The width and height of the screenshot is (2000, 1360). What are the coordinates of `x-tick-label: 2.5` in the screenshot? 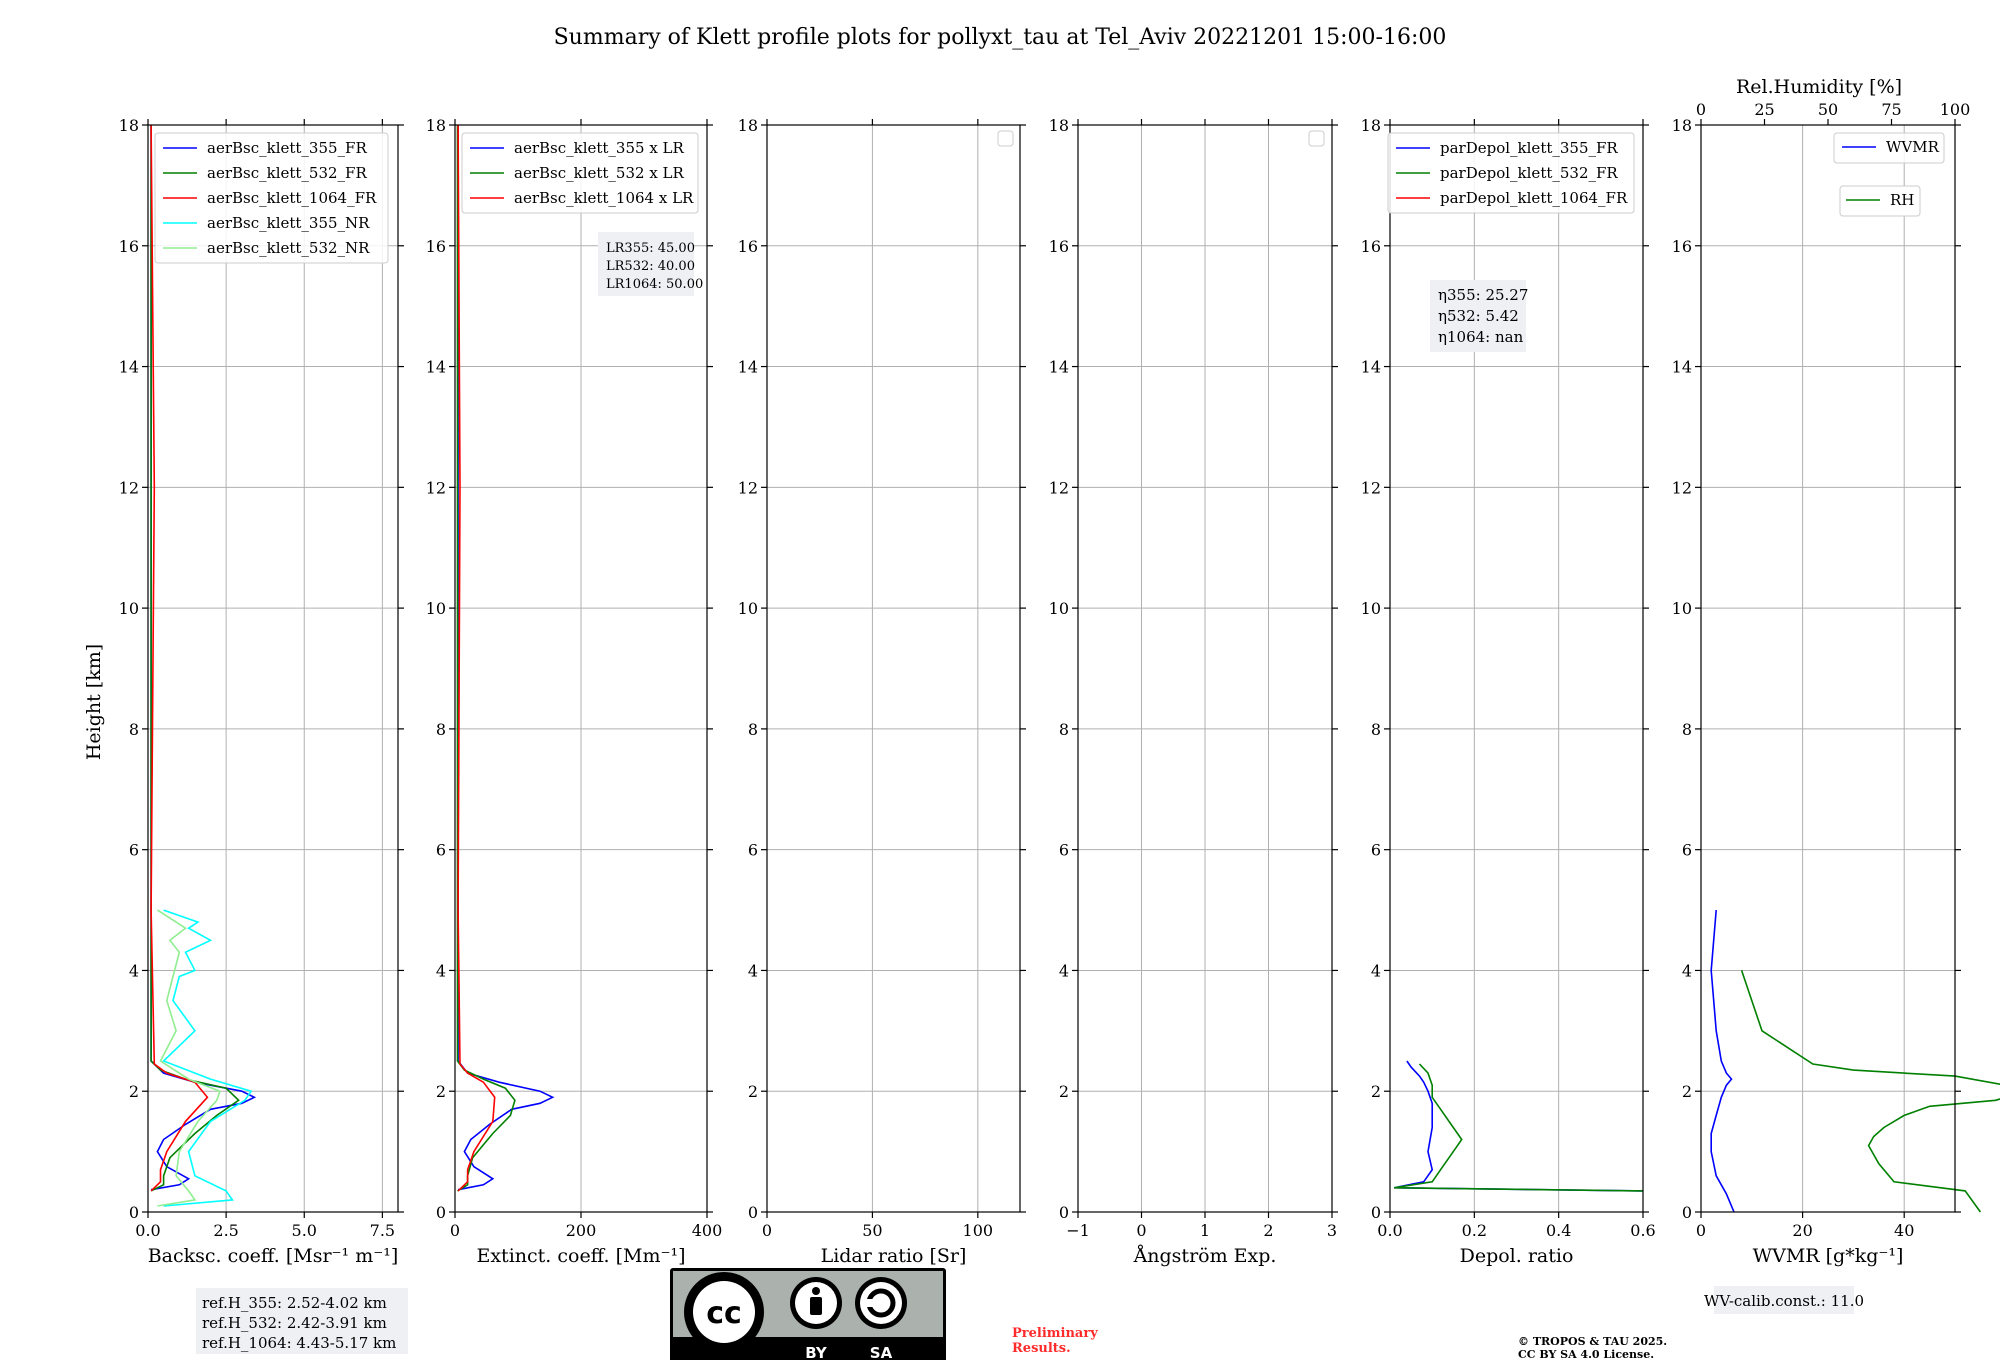 It's located at (225, 1230).